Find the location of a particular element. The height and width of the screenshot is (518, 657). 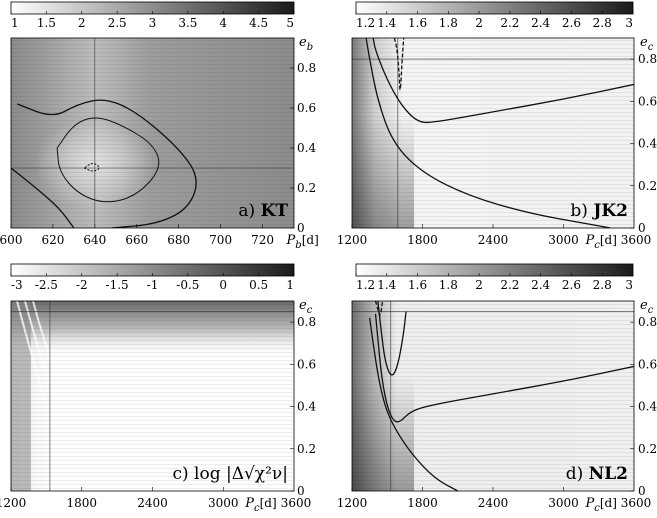

colorbar-tick-label: -1.5 is located at coordinates (117, 285).